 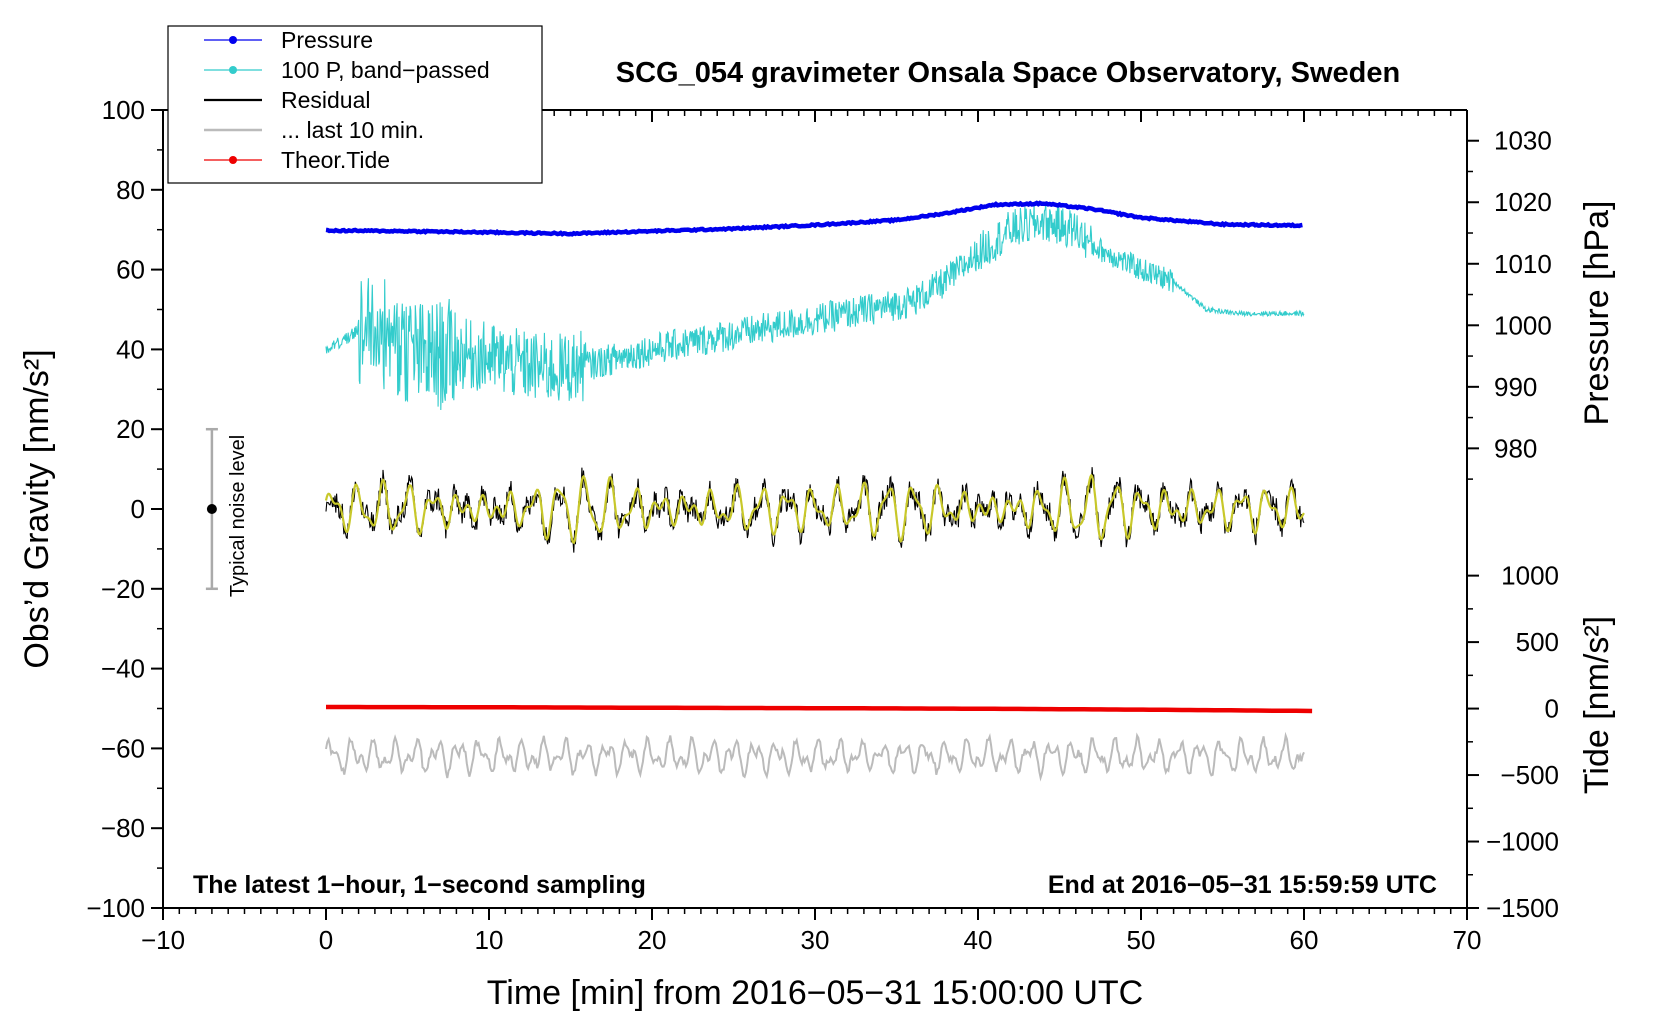 I want to click on y-axis-left-title: Obs’d Gravity [nm/s²], so click(x=37, y=508).